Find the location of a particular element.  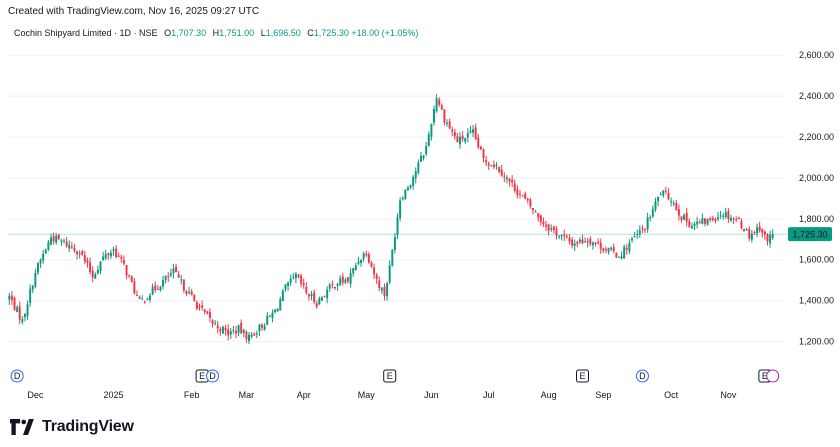

last-price-label: 1,725.30 is located at coordinates (809, 235).